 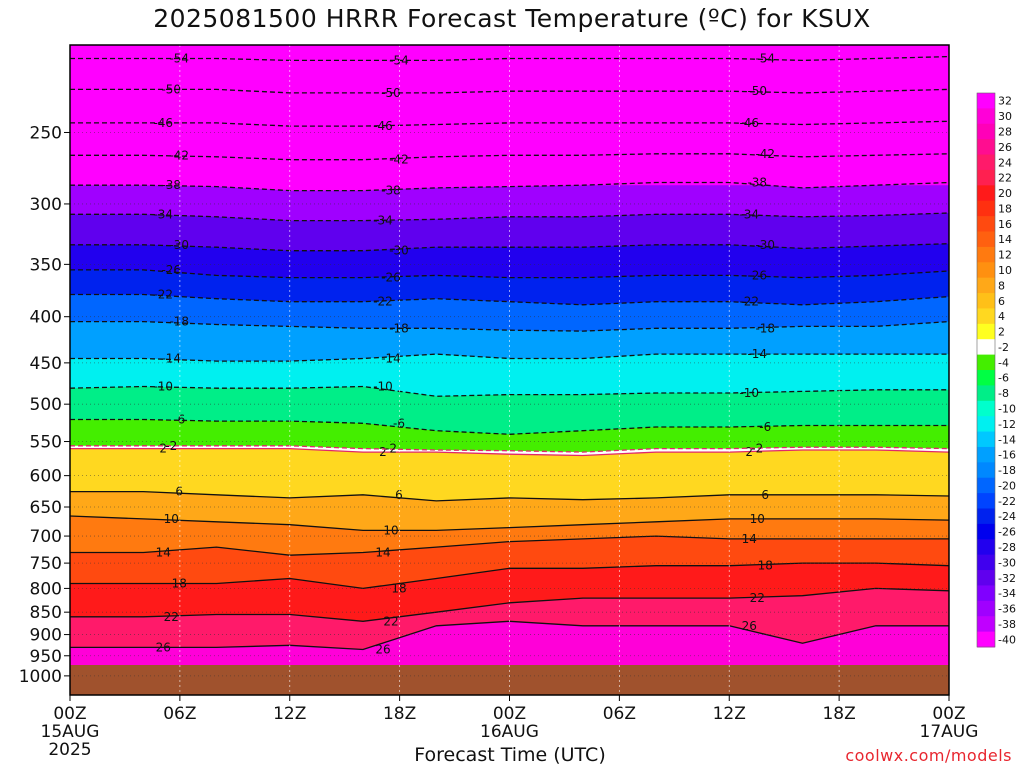 What do you see at coordinates (1007, 501) in the screenshot?
I see `colorbar-label: -22` at bounding box center [1007, 501].